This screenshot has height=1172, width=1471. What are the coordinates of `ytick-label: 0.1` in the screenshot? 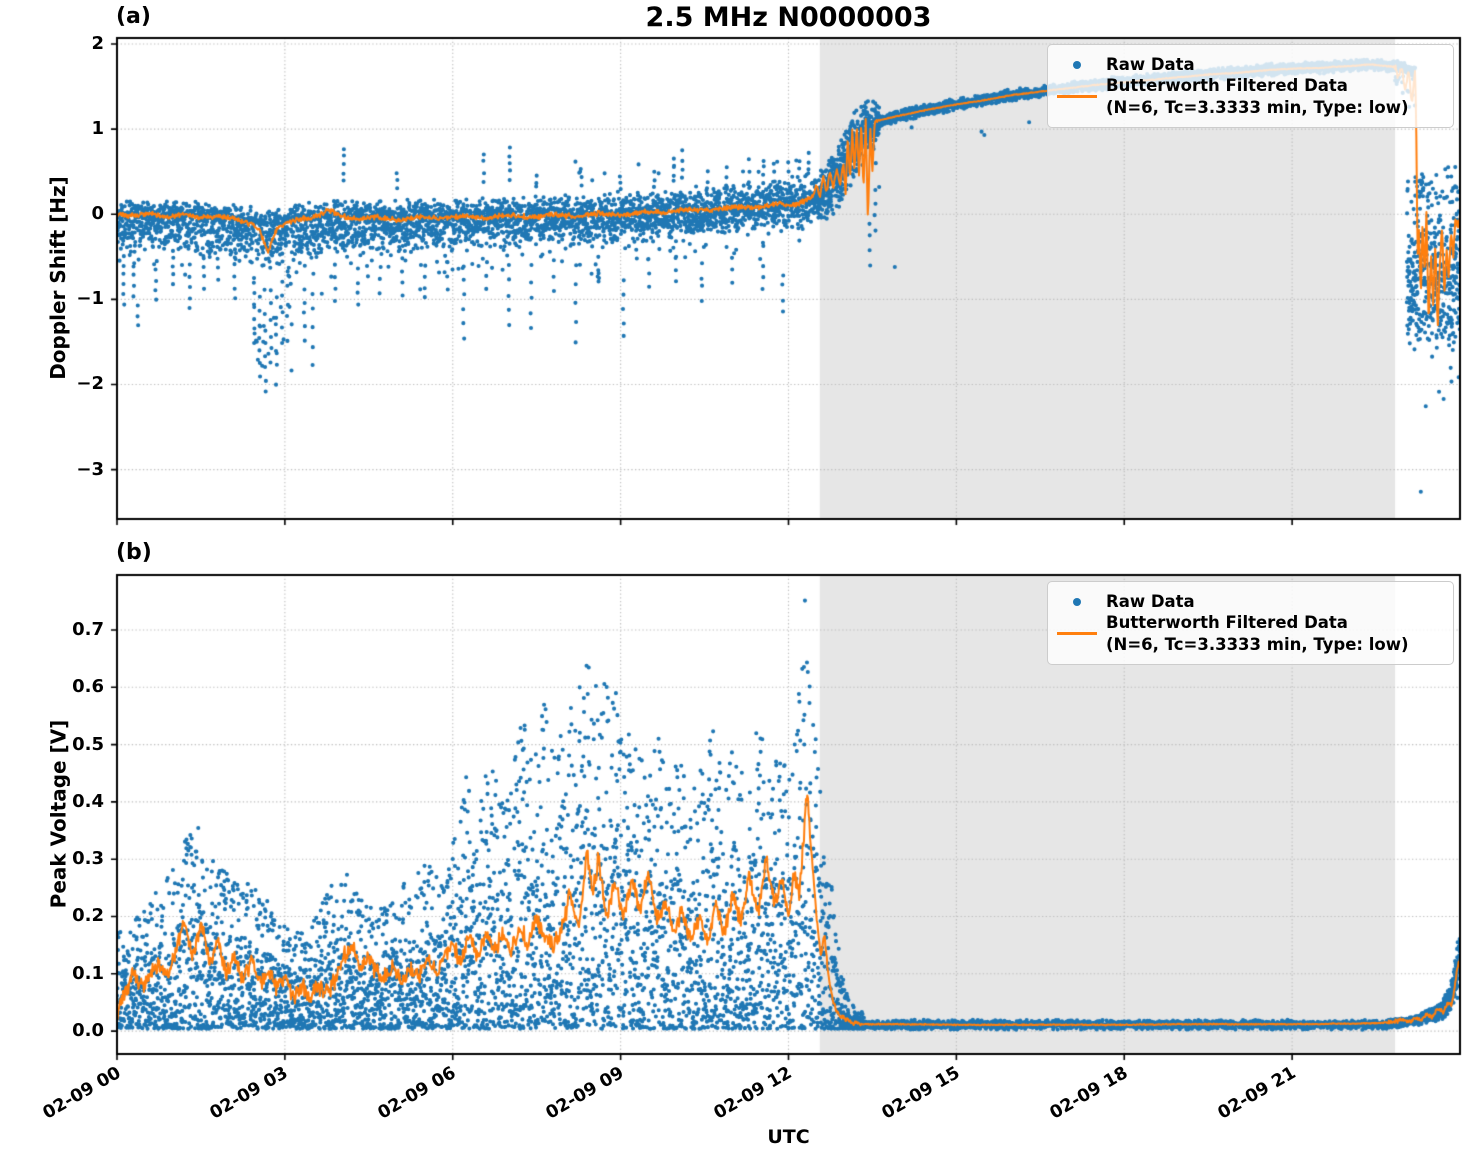 It's located at (88, 973).